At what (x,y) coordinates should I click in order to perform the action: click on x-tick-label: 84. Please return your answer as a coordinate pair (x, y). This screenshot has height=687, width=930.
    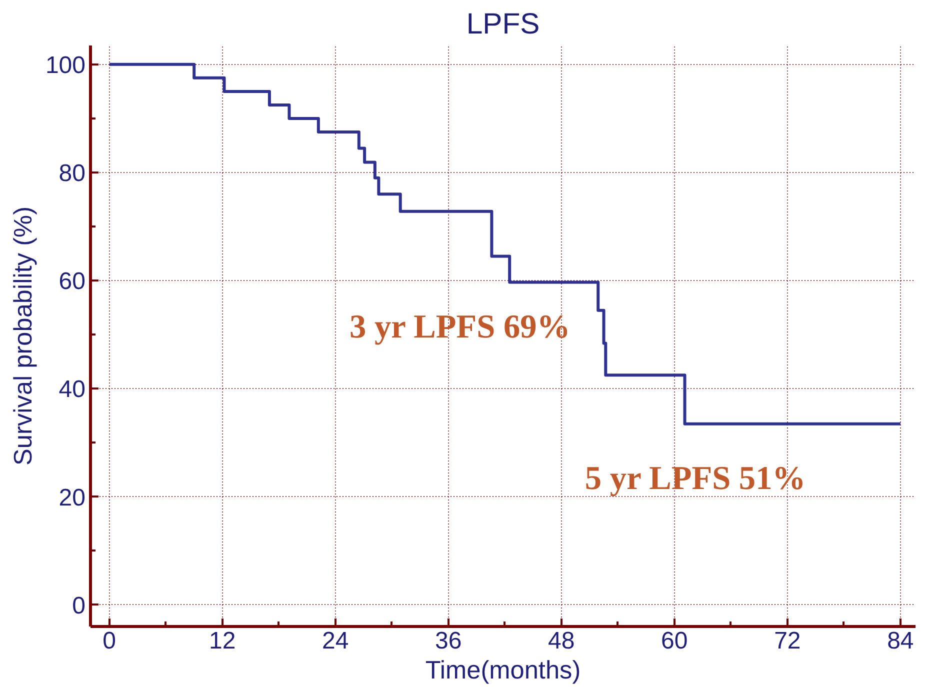
    Looking at the image, I should click on (900, 641).